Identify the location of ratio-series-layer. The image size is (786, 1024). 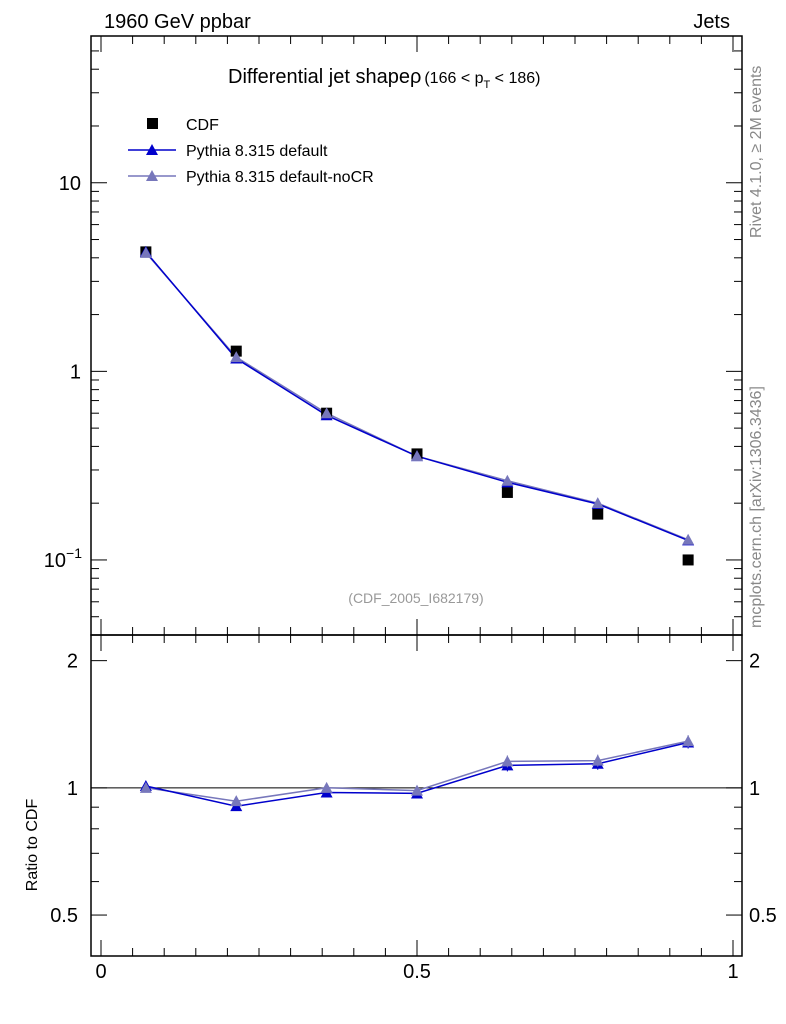
(417, 773).